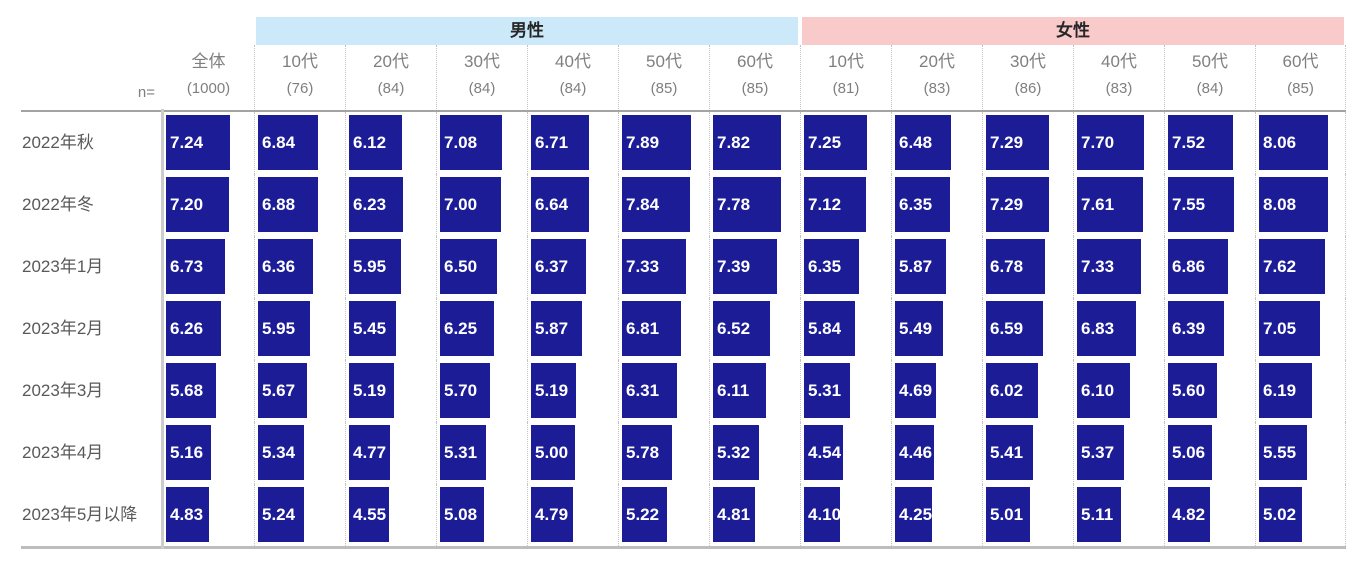  I want to click on bar-cell: 7.33, so click(1118, 267).